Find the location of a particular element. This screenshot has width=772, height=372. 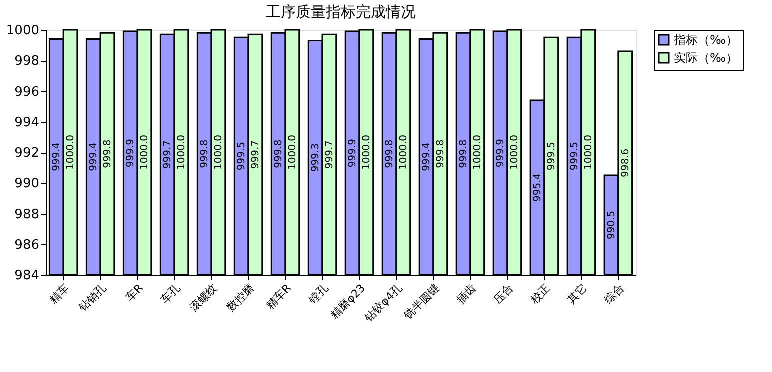

y-tick-label: 990 is located at coordinates (27, 184).